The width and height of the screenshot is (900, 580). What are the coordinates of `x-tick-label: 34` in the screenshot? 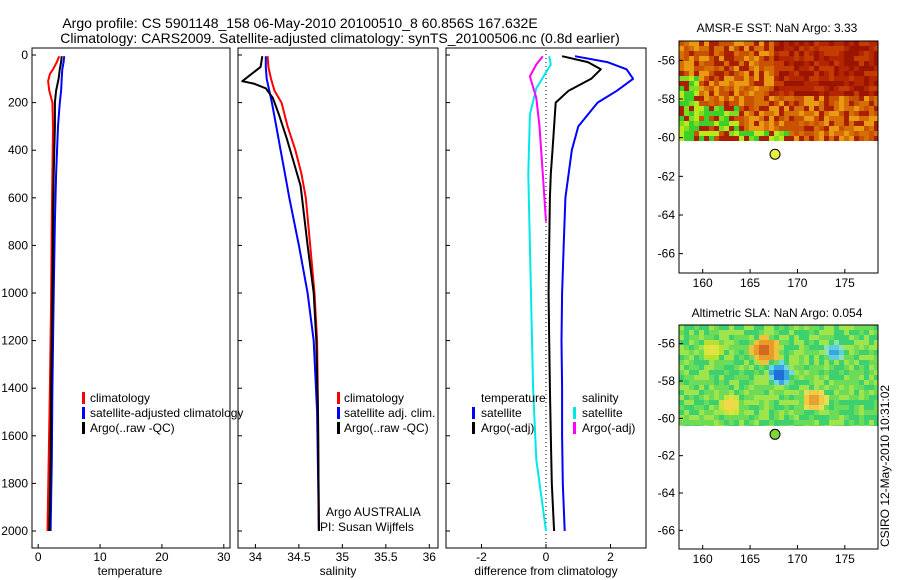 It's located at (256, 557).